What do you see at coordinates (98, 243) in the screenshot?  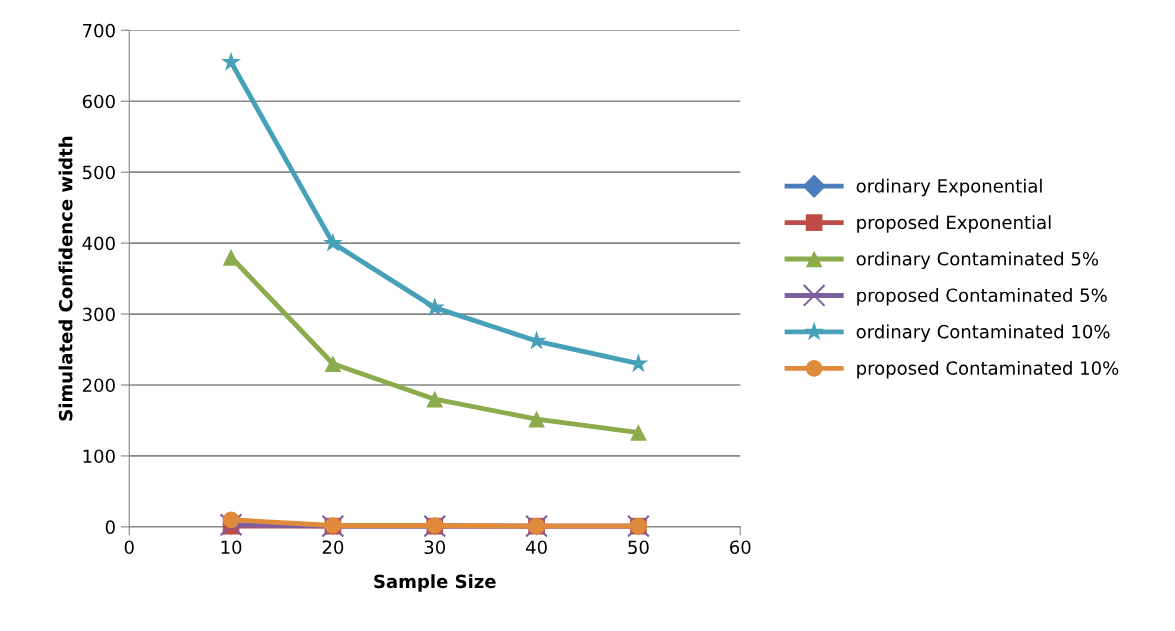 I see `y-tick-label: 400` at bounding box center [98, 243].